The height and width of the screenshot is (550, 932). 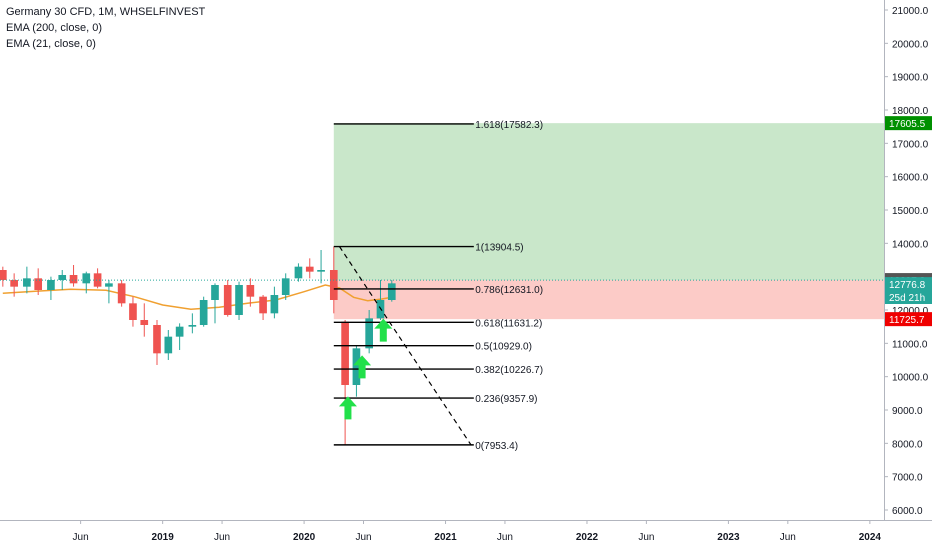 What do you see at coordinates (304, 537) in the screenshot?
I see `x-tick-label: 2020` at bounding box center [304, 537].